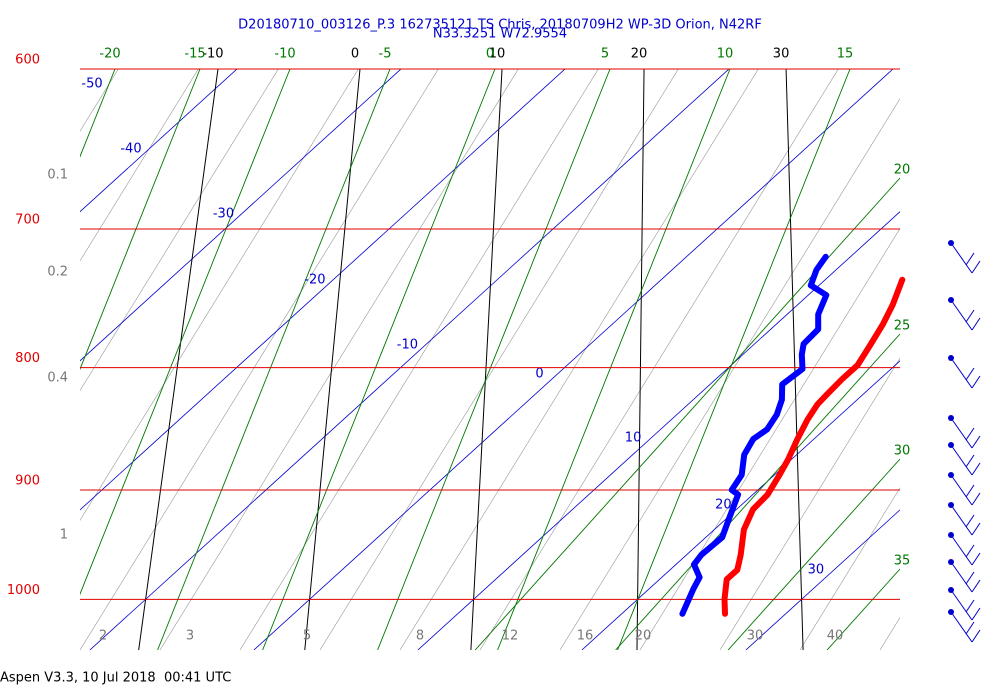 The width and height of the screenshot is (1000, 700). What do you see at coordinates (284, 54) in the screenshot?
I see `green-label: -10` at bounding box center [284, 54].